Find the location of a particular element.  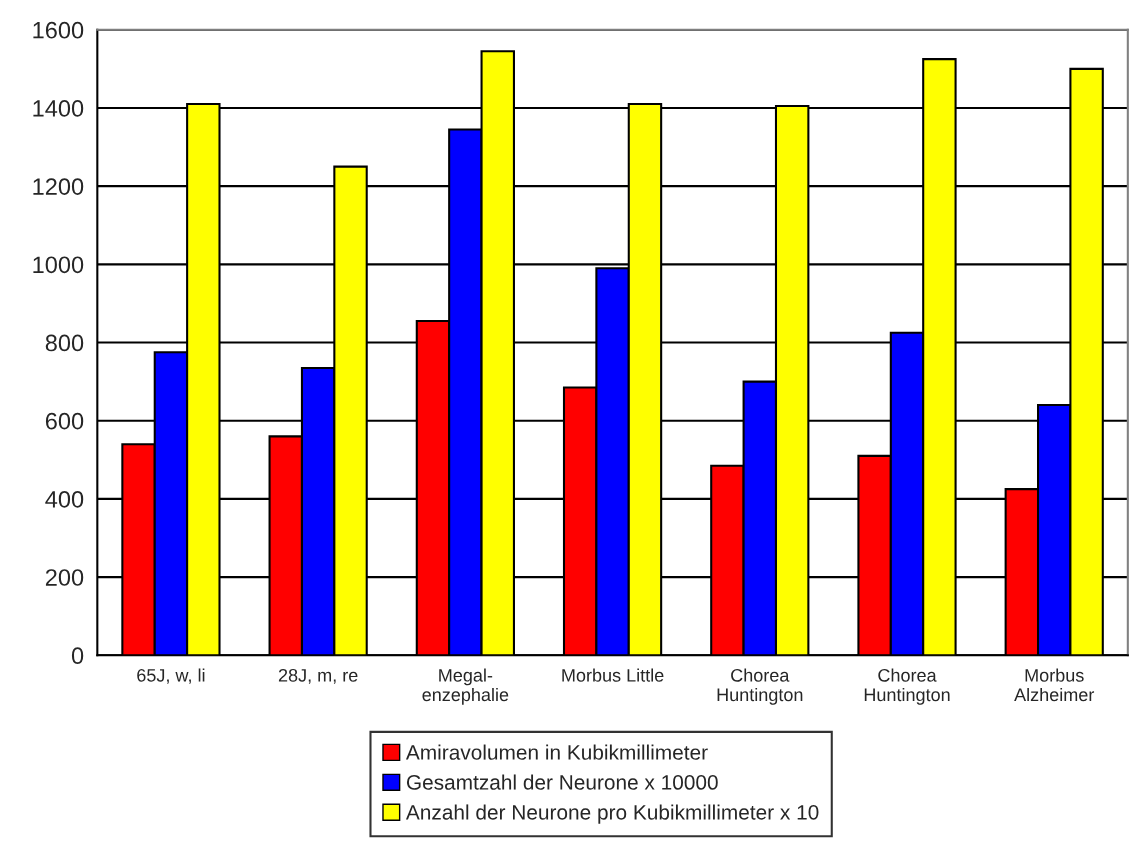

y-tick-label: 1200 is located at coordinates (58, 186).